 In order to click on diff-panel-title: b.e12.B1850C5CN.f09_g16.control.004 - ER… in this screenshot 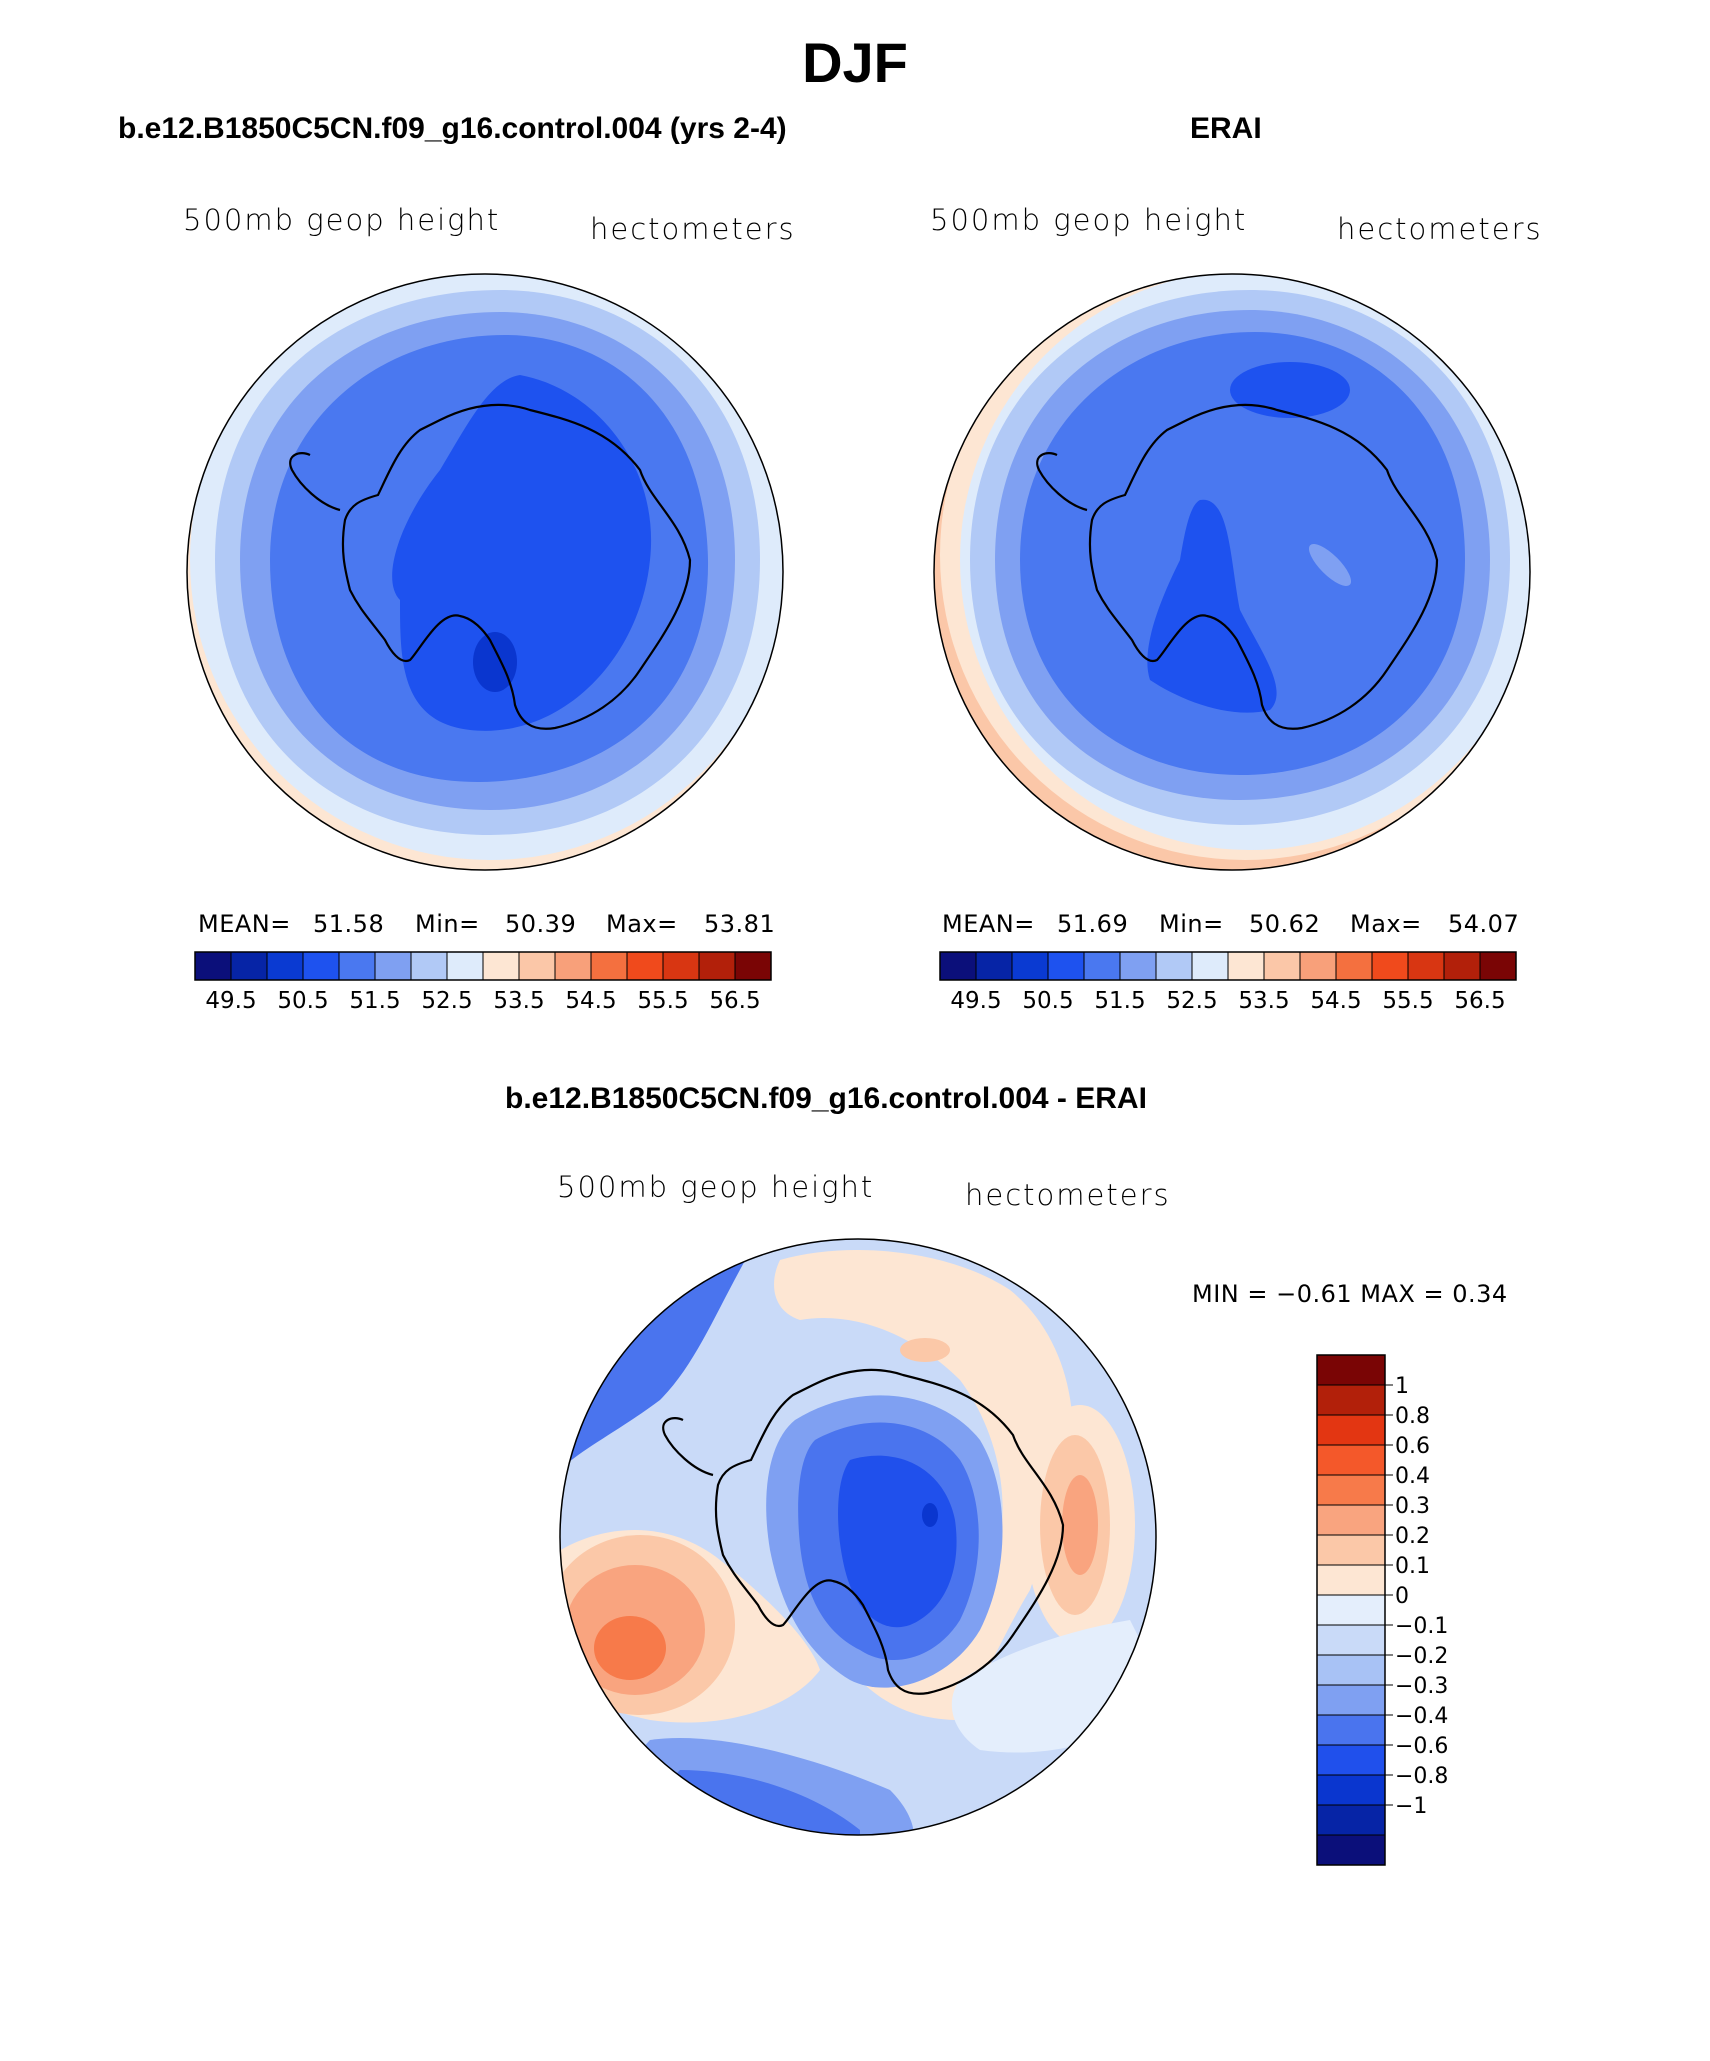, I will do `click(826, 1098)`.